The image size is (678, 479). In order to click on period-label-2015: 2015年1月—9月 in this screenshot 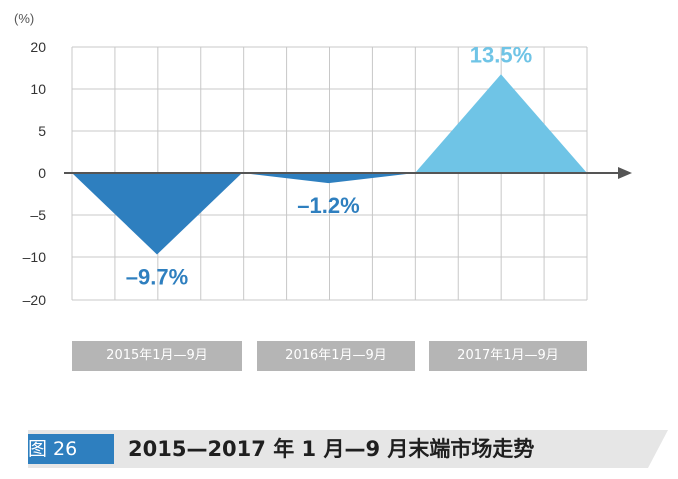, I will do `click(157, 356)`.